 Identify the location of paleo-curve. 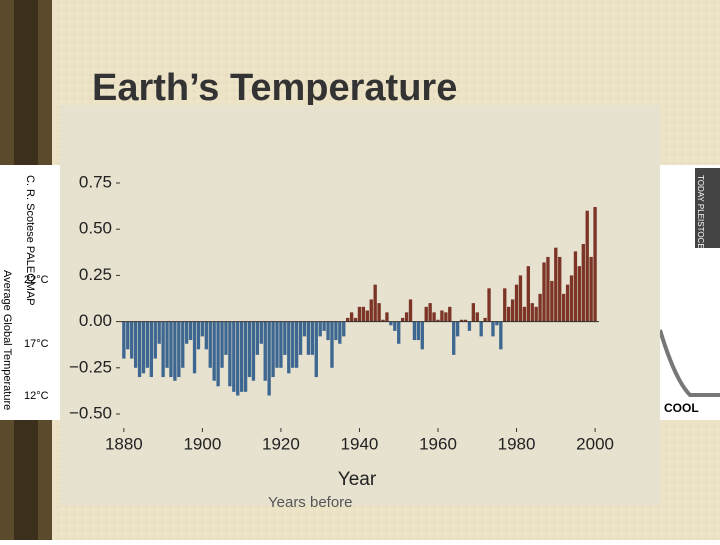
(689, 363).